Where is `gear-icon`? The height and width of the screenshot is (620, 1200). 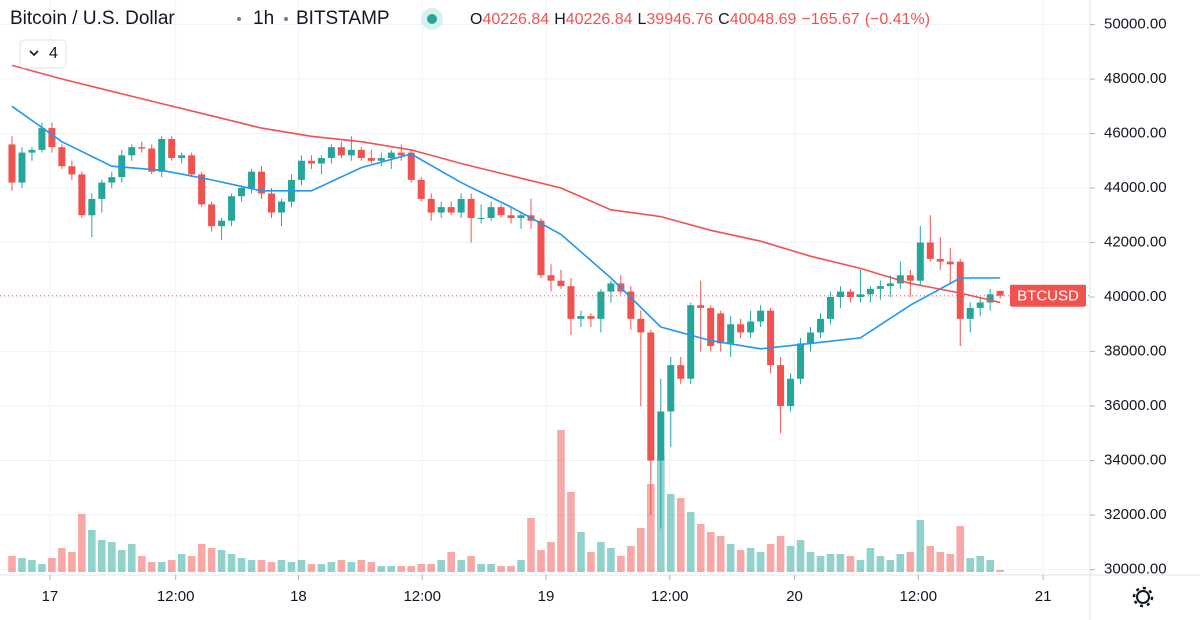
gear-icon is located at coordinates (1143, 597).